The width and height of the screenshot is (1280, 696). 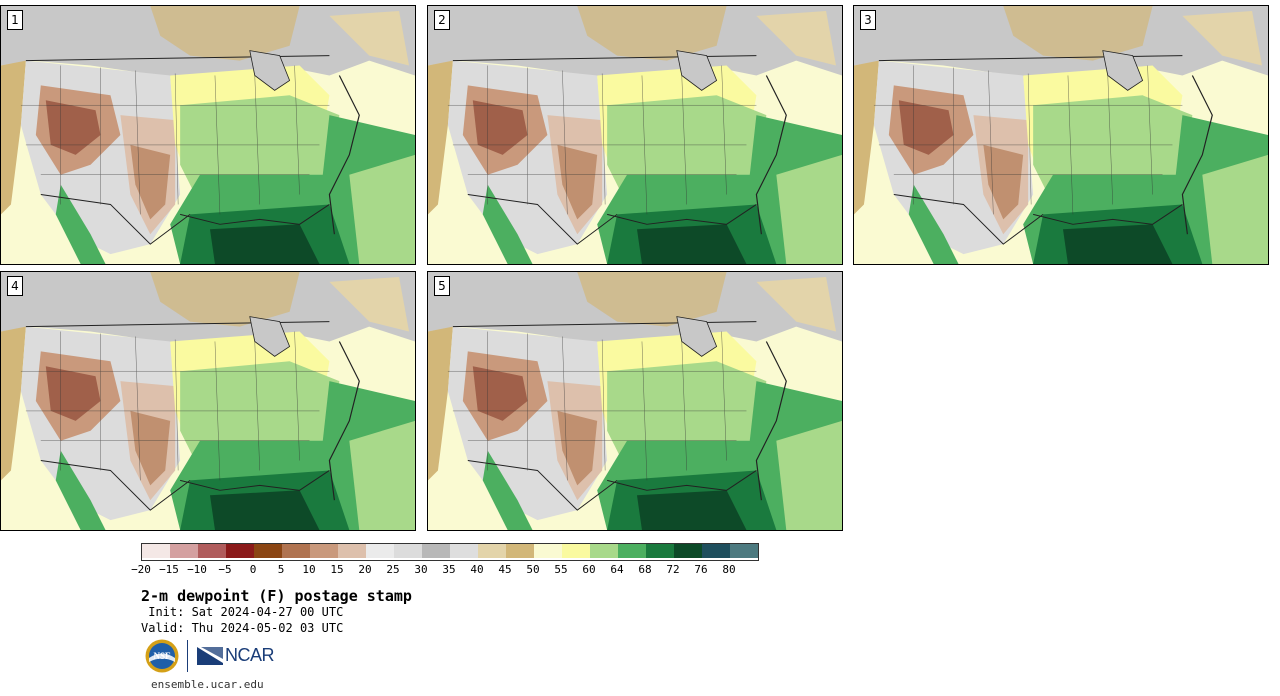 What do you see at coordinates (673, 569) in the screenshot?
I see `colorbar-tick-label: 72` at bounding box center [673, 569].